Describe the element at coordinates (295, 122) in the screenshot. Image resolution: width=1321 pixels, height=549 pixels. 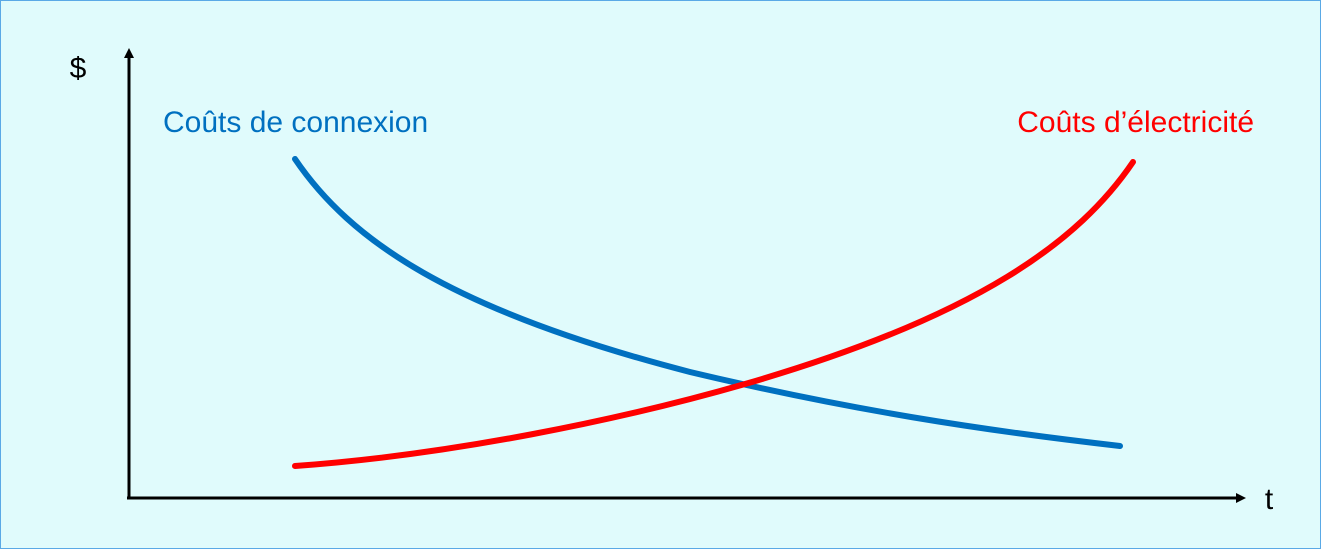
I see `series-label-connection-costs: Coûts de connexion` at that location.